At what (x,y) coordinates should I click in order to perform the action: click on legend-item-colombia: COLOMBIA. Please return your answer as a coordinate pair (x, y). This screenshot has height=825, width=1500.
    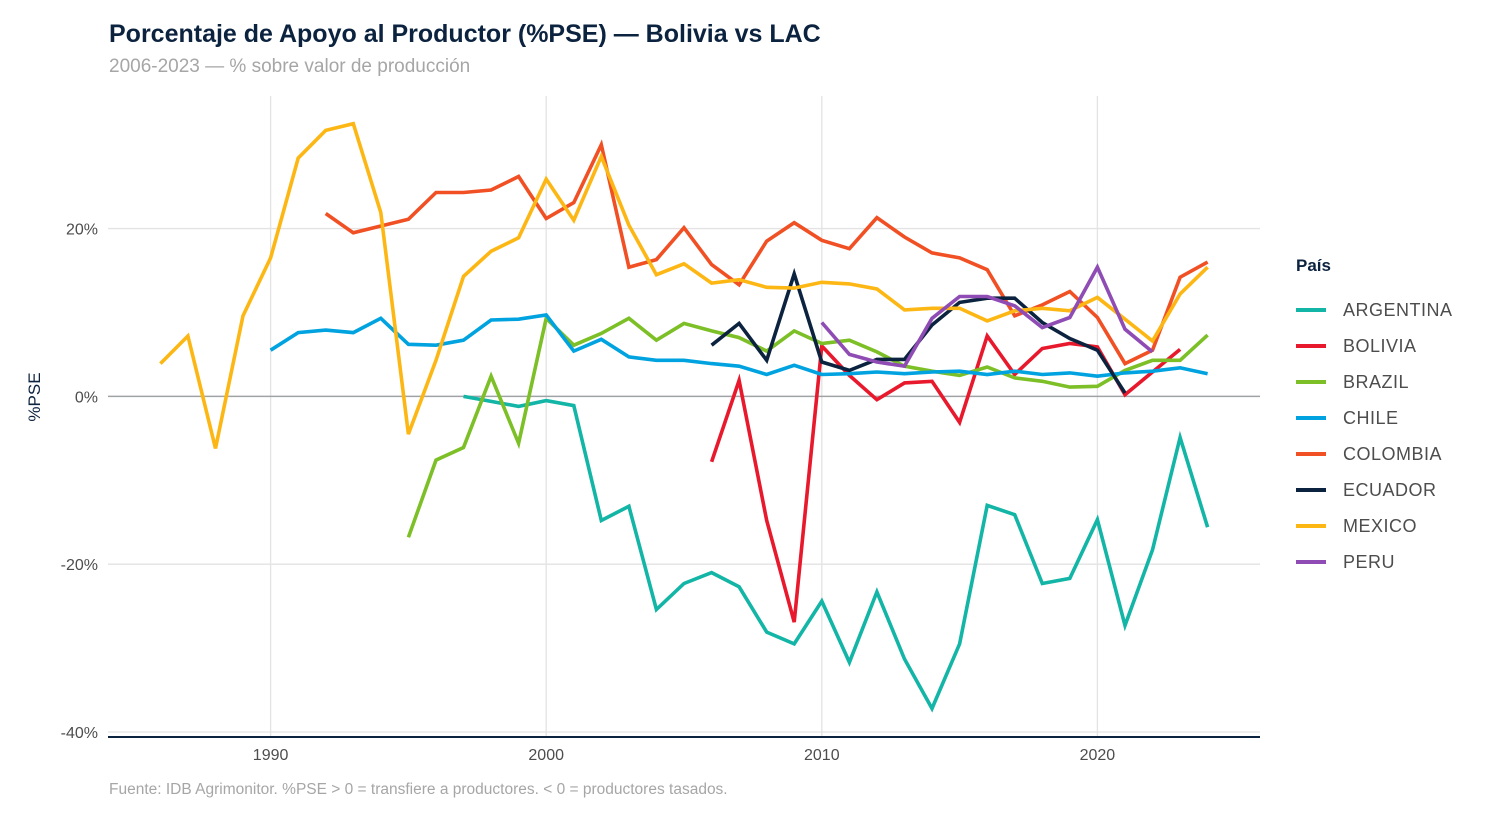
    Looking at the image, I should click on (1374, 454).